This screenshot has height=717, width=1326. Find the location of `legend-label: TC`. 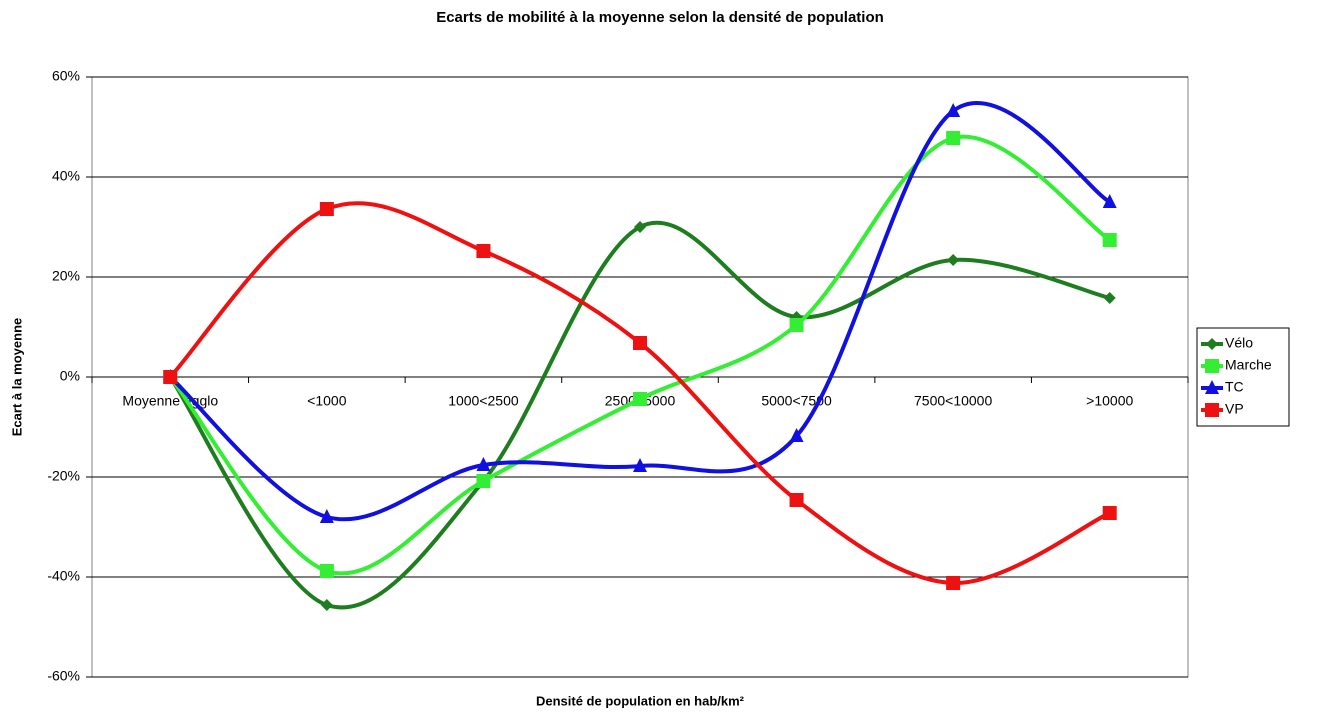

legend-label: TC is located at coordinates (1234, 387).